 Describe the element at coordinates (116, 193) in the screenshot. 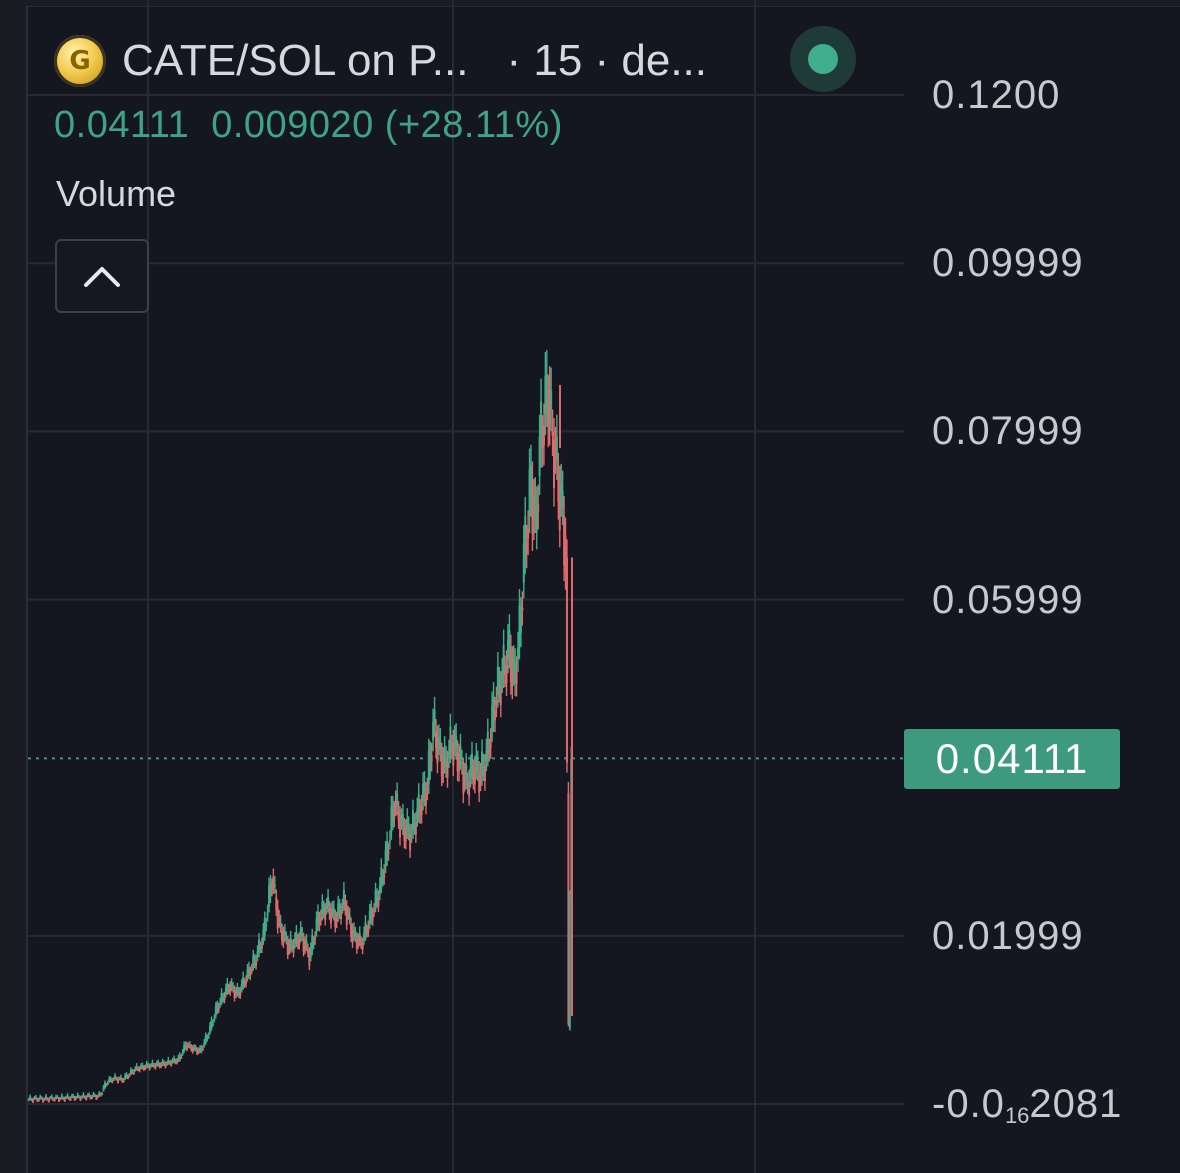

I see `volume-label: Volume` at that location.